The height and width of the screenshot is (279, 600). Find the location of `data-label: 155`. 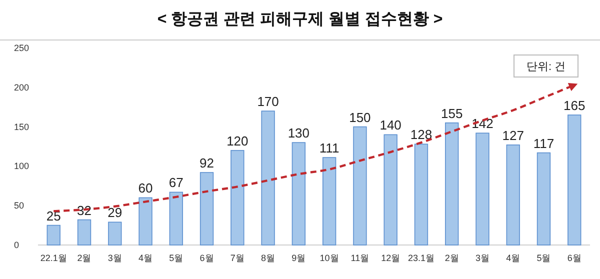

data-label: 155 is located at coordinates (451, 113).